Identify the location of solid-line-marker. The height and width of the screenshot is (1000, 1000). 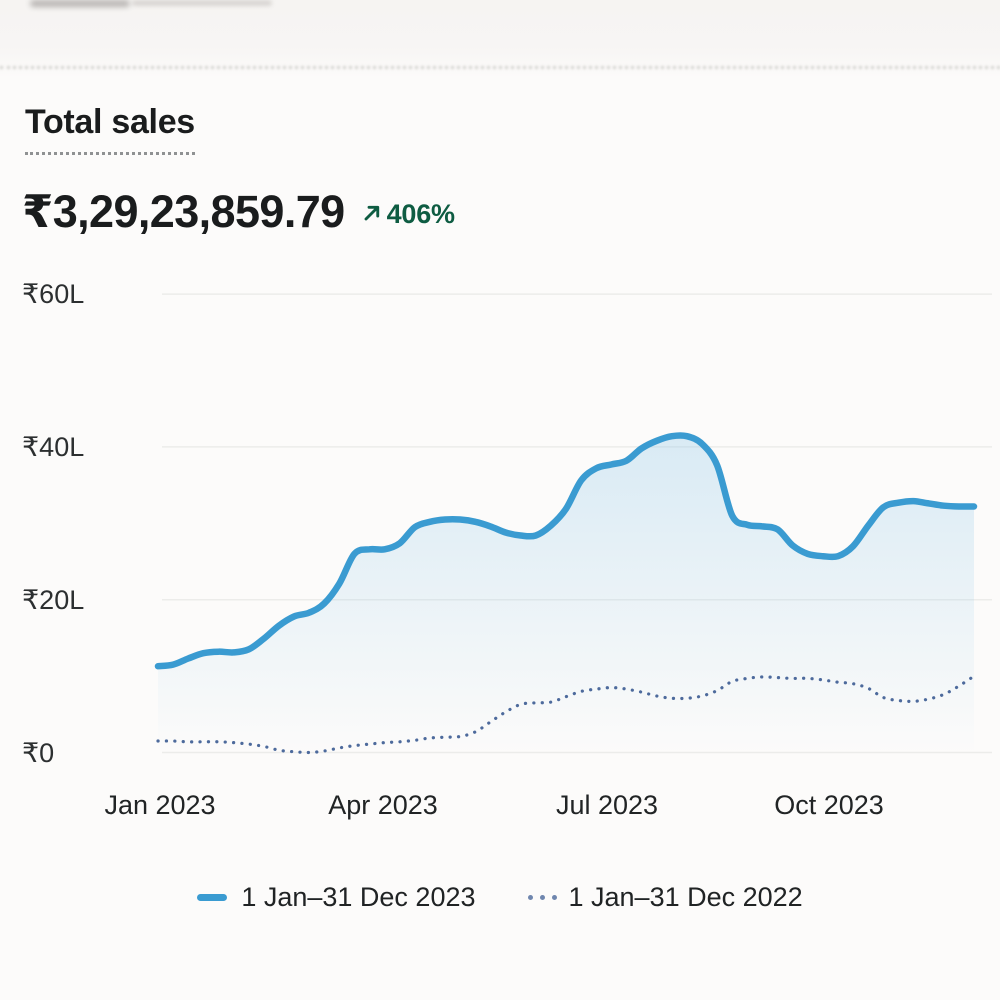
(212, 897).